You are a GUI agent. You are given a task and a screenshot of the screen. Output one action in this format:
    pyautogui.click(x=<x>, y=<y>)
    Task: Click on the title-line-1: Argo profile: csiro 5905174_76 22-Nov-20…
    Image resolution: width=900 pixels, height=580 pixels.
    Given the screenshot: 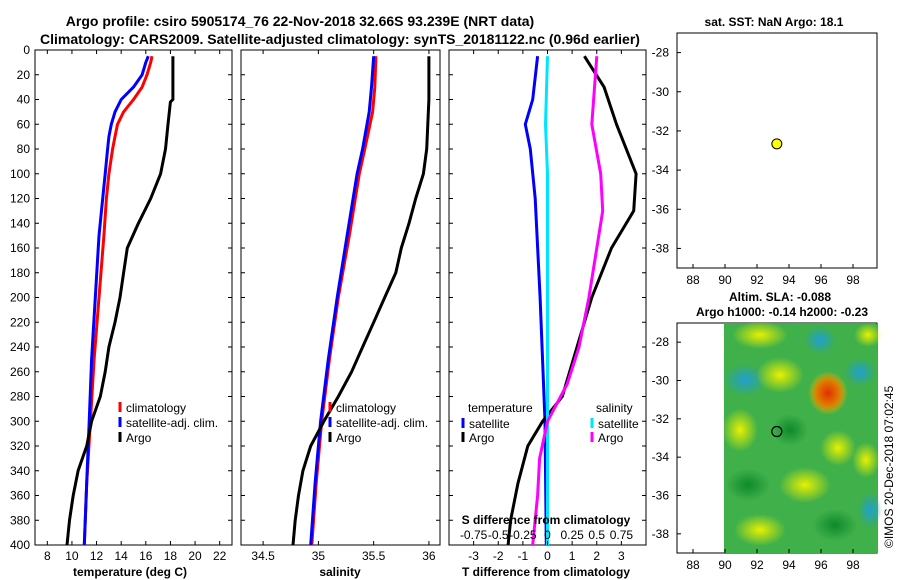 What is the action you would take?
    pyautogui.click(x=300, y=21)
    